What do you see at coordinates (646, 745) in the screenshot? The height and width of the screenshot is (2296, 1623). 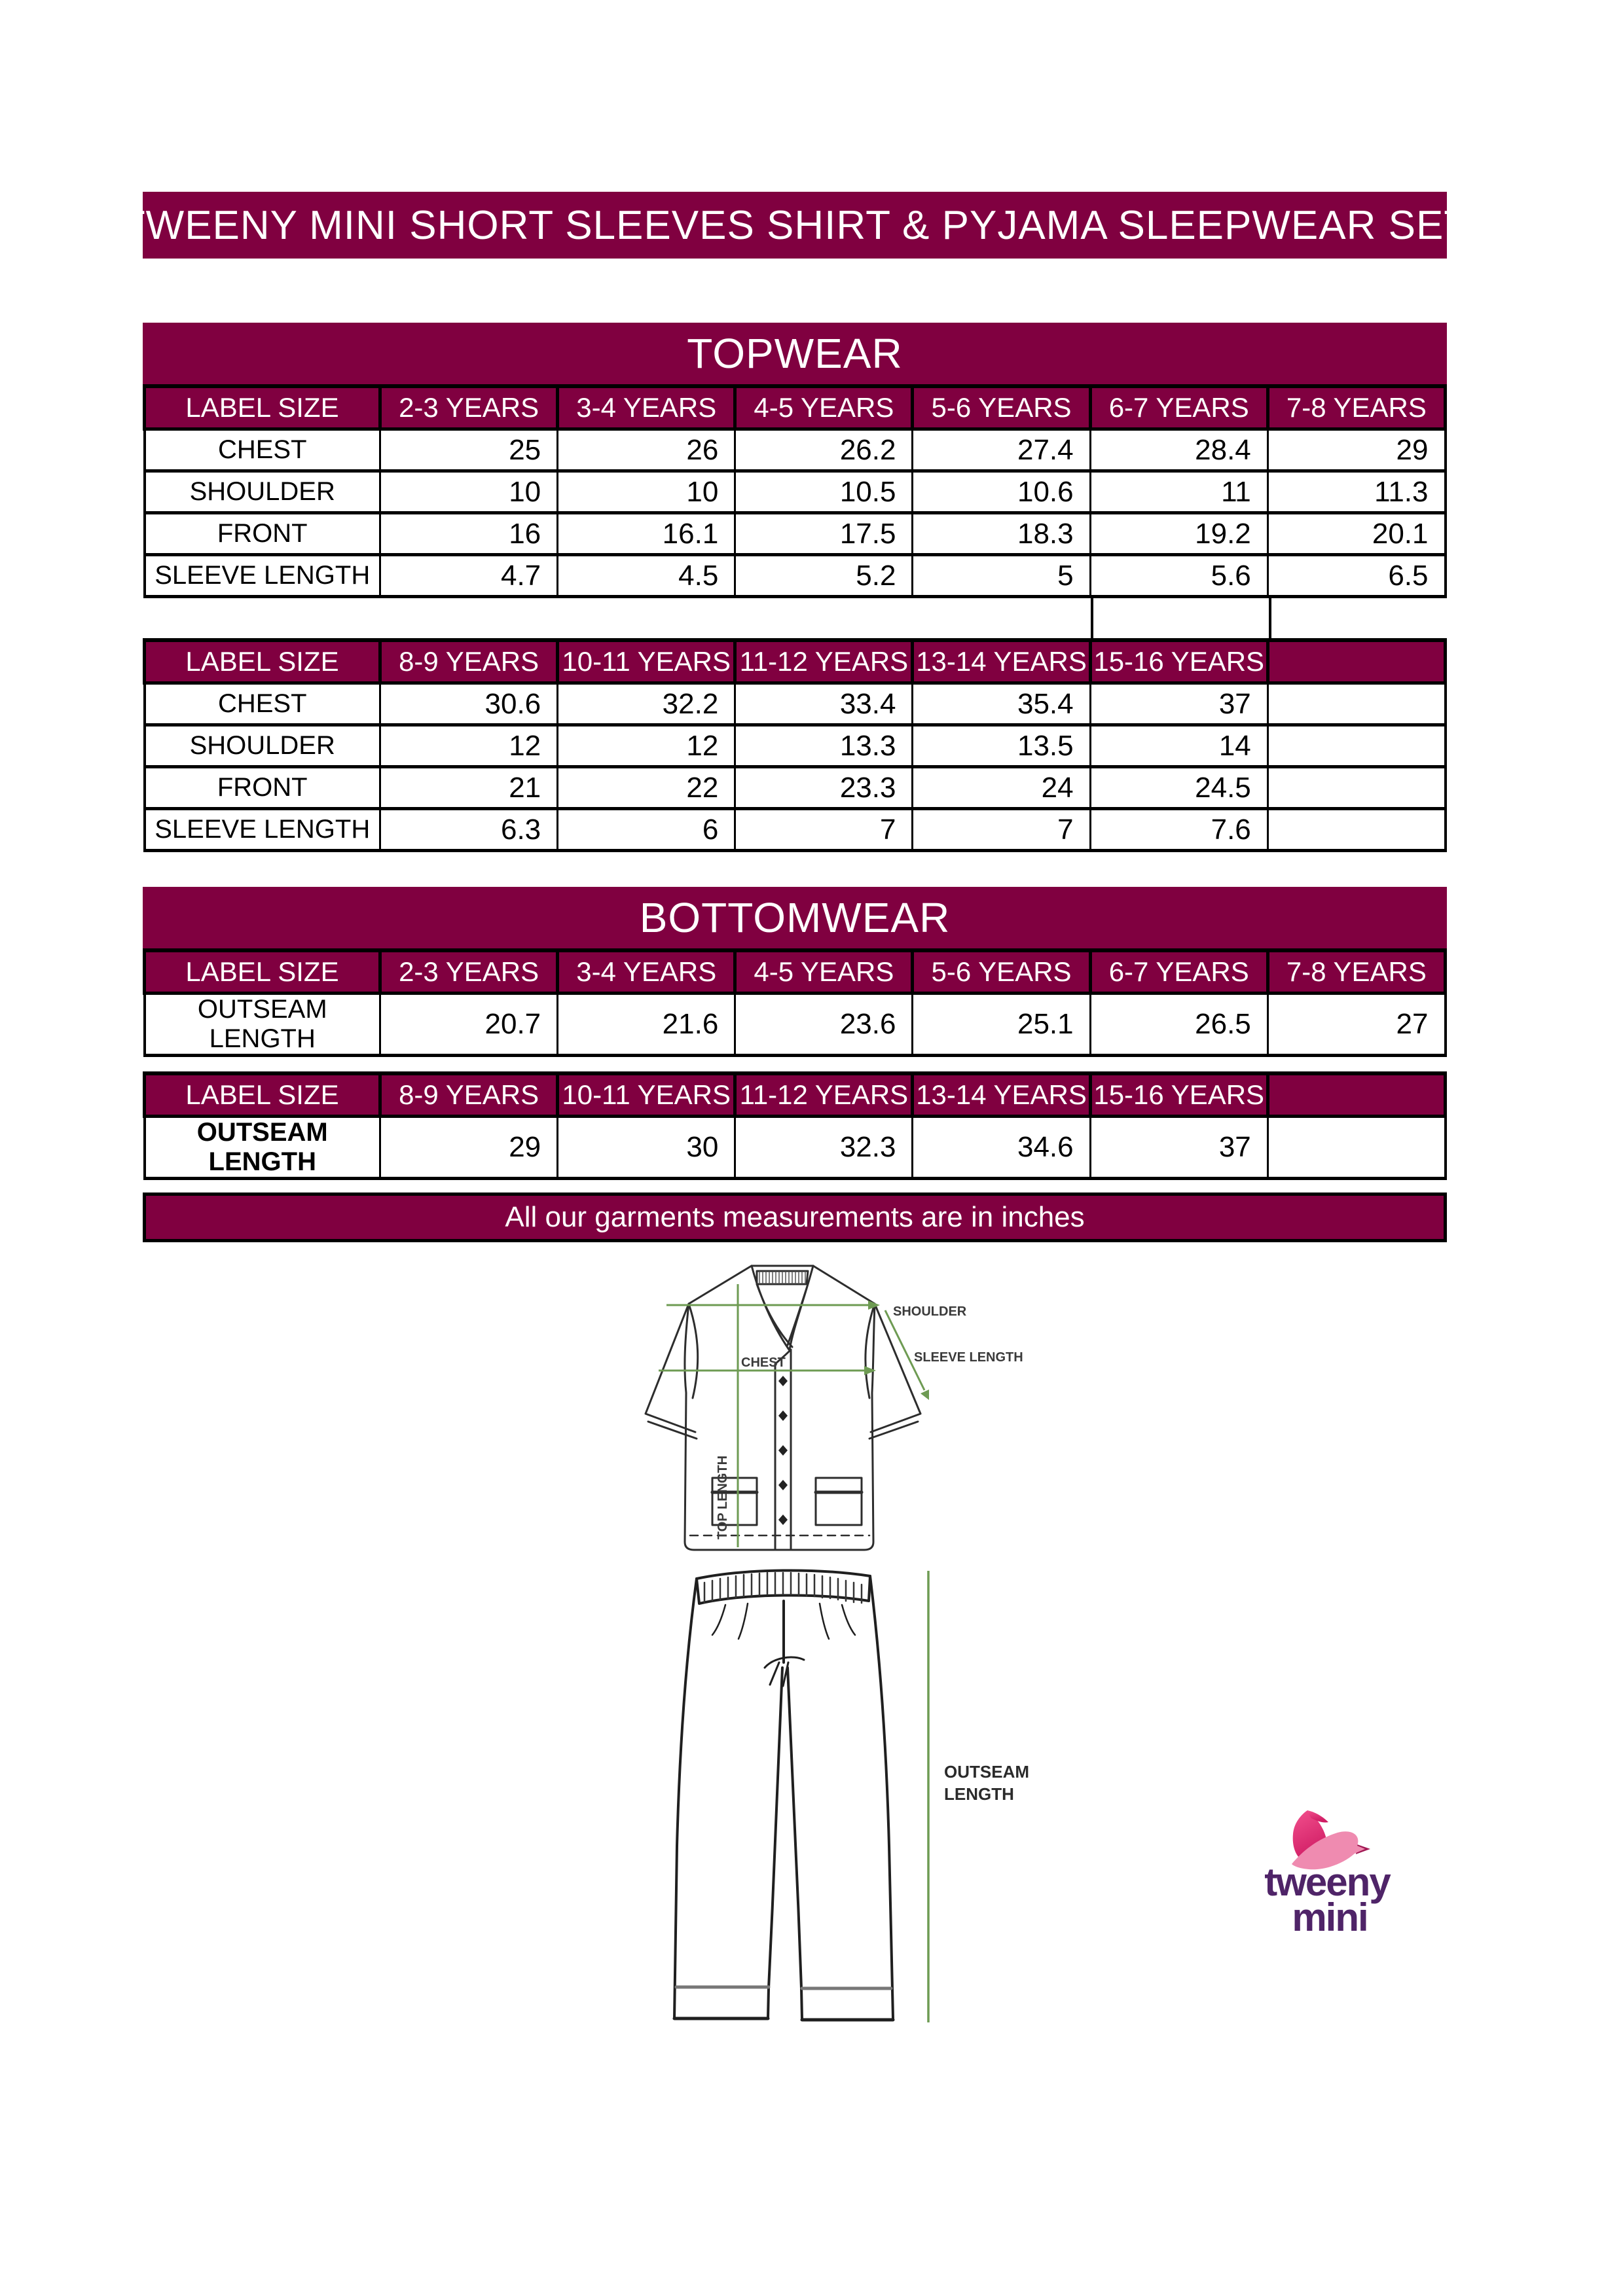 I see `table-cell: 12` at bounding box center [646, 745].